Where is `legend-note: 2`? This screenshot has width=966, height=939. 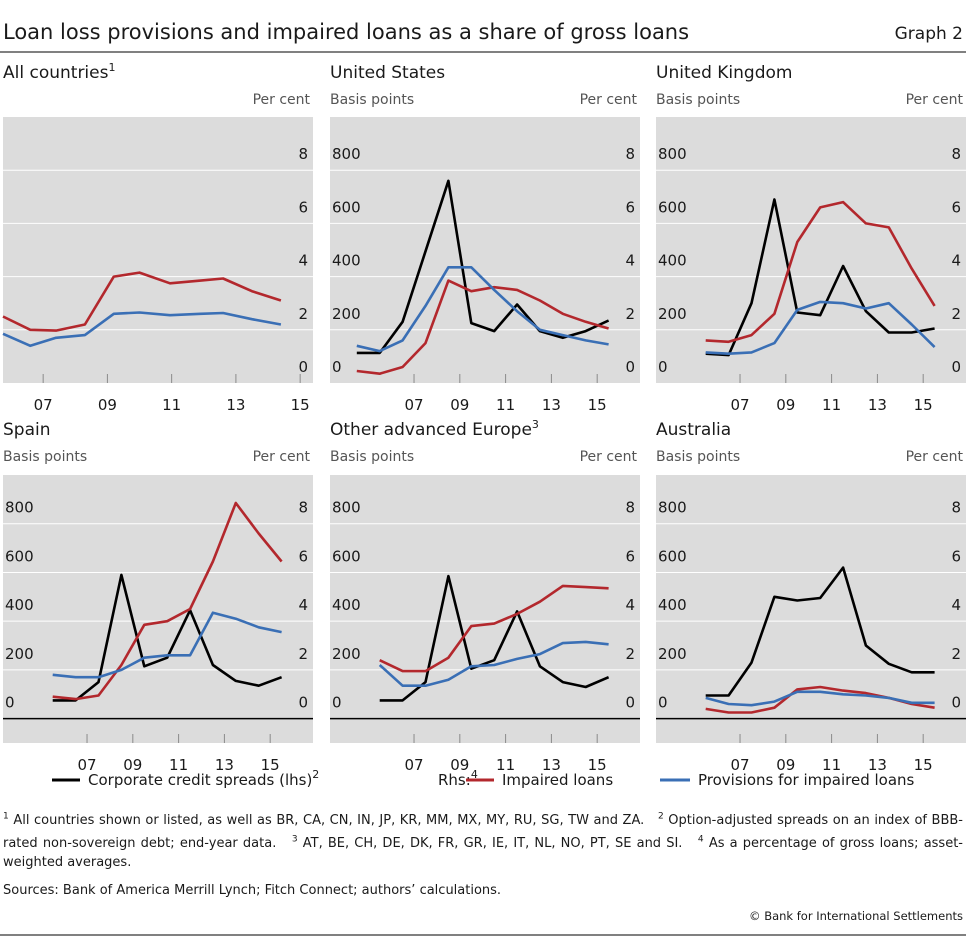 legend-note: 2 is located at coordinates (315, 774).